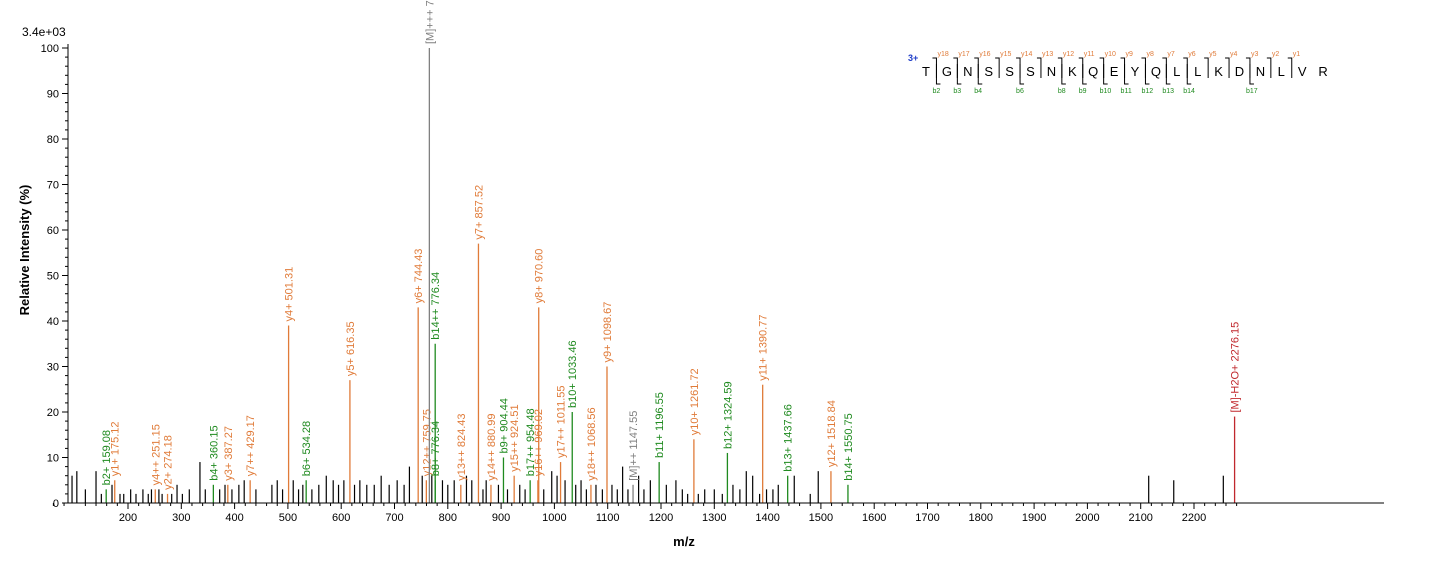 This screenshot has height=562, width=1436. Describe the element at coordinates (789, 438) in the screenshot. I see `peak-label: b13+ 1437.66` at that location.